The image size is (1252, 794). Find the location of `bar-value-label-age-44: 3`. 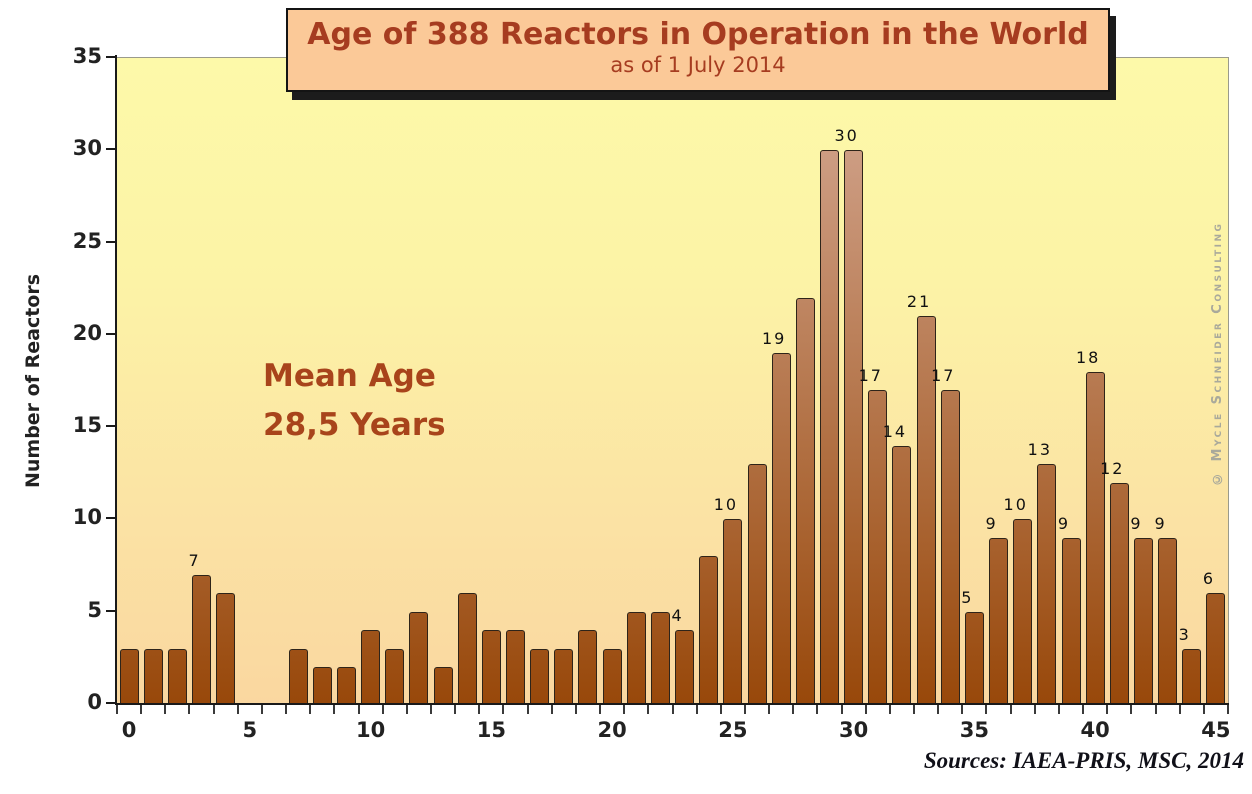

bar-value-label-age-44: 3 is located at coordinates (1184, 634).